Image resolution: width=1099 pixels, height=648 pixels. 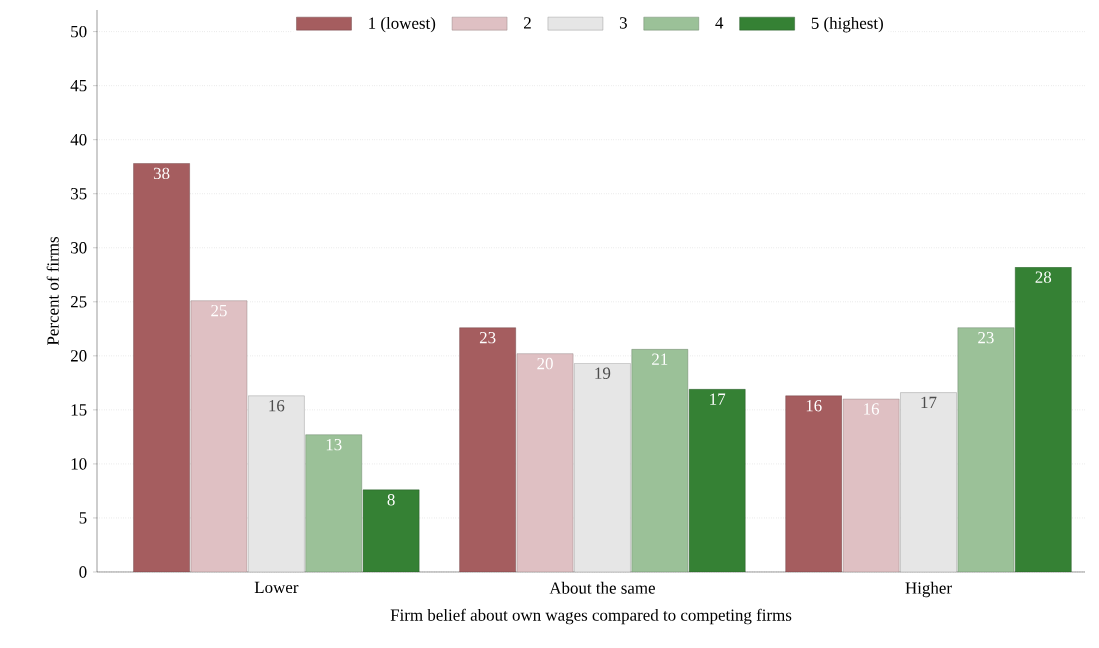 I want to click on y-tick-label: 50, so click(x=79, y=31).